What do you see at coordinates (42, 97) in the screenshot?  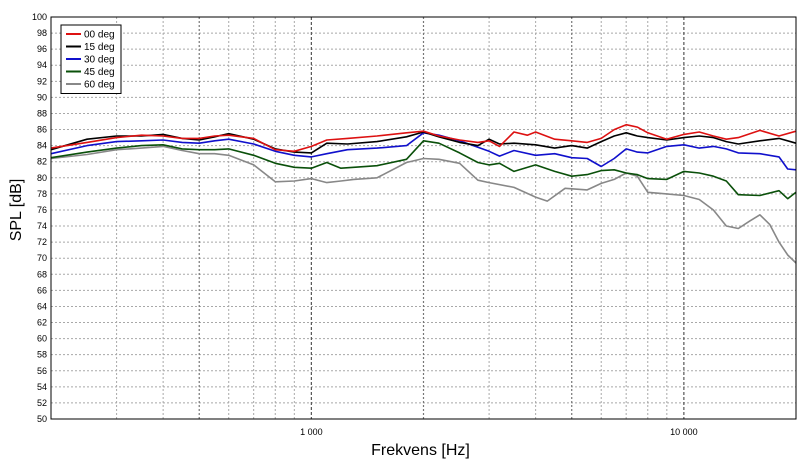 I see `y-tick-label: 90` at bounding box center [42, 97].